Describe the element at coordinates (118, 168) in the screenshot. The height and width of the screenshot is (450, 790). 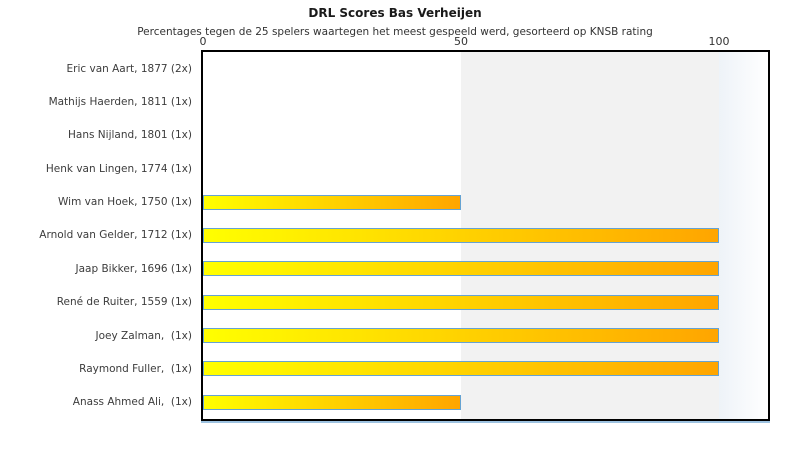
I see `category-label: Henk van Lingen, 1774 (1x)` at that location.